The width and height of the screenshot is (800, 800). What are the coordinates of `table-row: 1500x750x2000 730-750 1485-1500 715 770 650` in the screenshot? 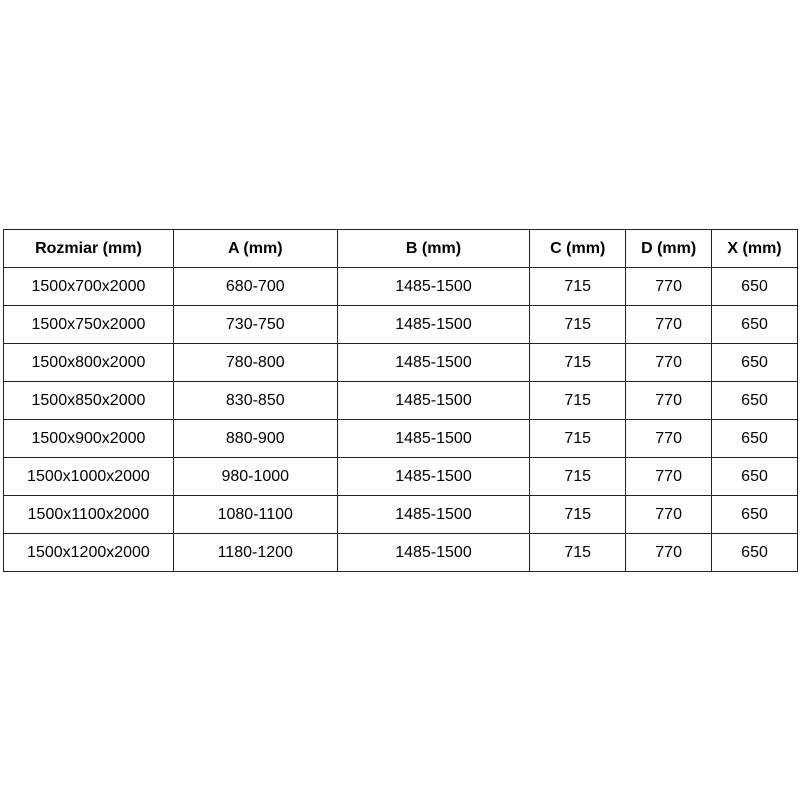 It's located at (400, 324).